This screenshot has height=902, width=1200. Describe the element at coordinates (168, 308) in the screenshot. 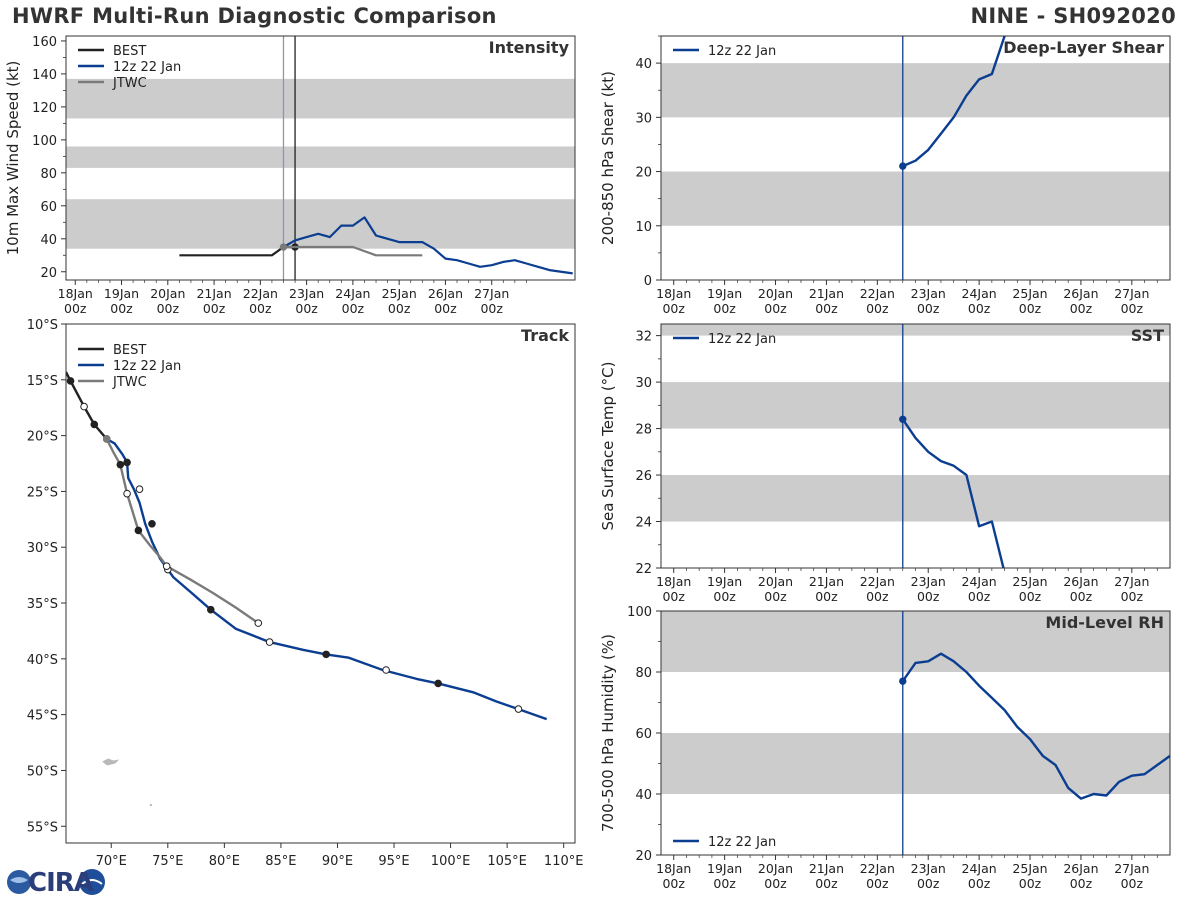

I see `intensity-xtick-hour-2: 00z` at that location.